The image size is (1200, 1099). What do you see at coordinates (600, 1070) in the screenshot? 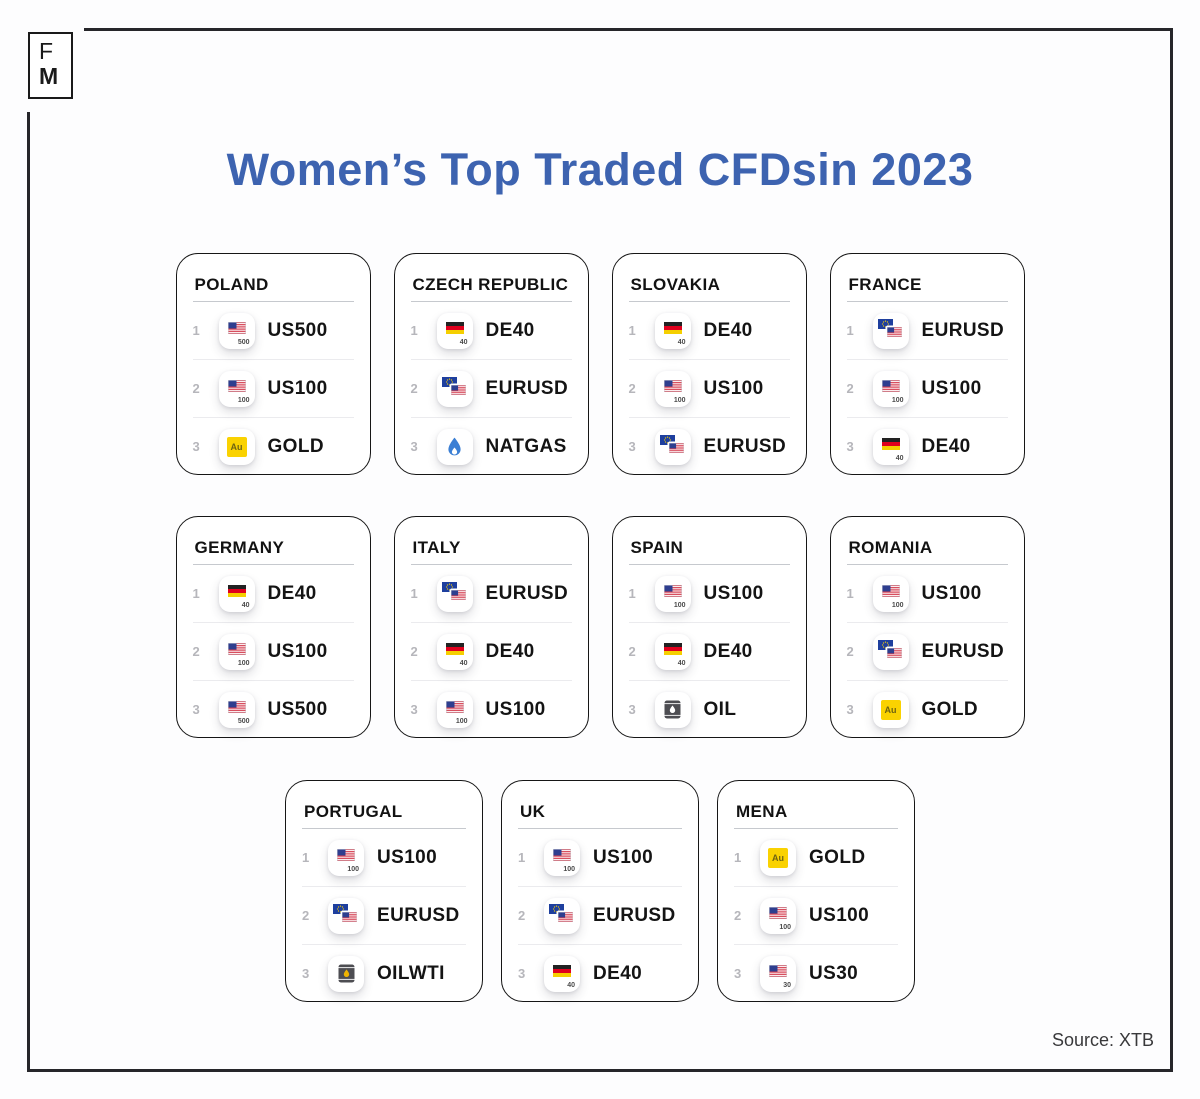
I see `frame-border-bottom` at bounding box center [600, 1070].